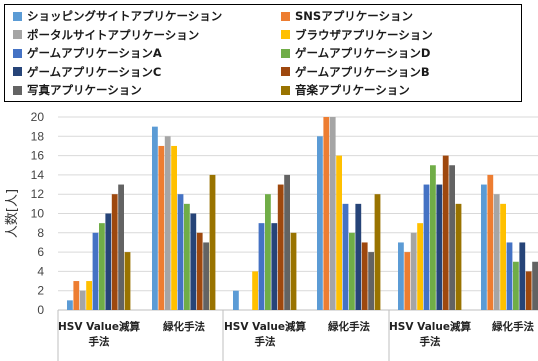 This screenshot has height=361, width=538. I want to click on legend-label: SNSアプリケーション, so click(354, 16).